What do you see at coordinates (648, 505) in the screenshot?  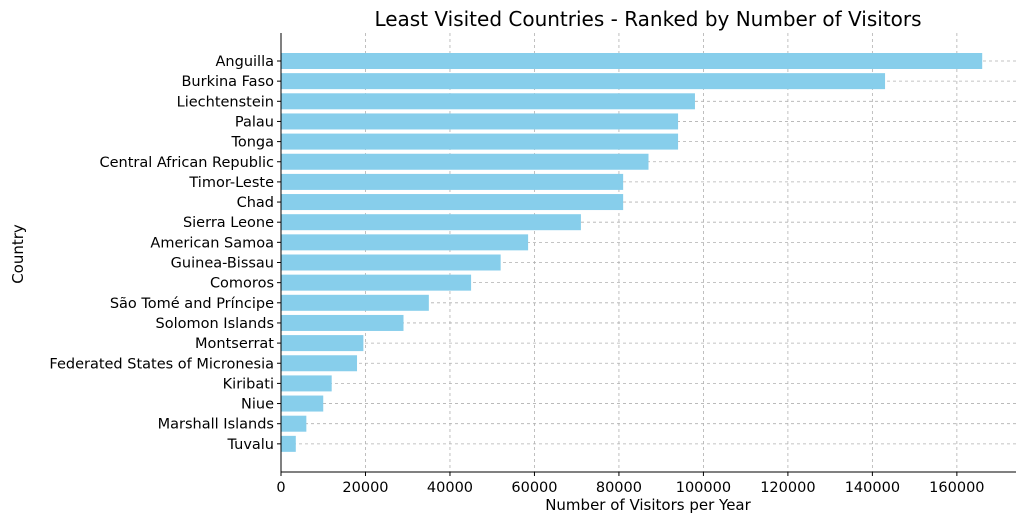 I see `x-axis-label: Number of Visitors per Year` at bounding box center [648, 505].